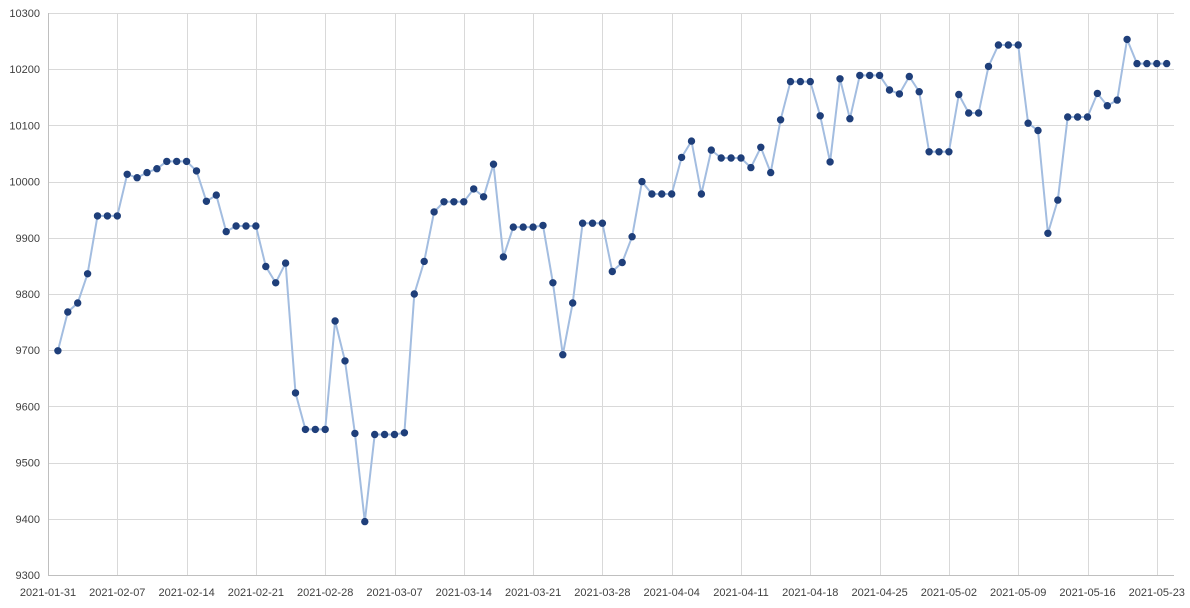 The height and width of the screenshot is (608, 1190). I want to click on x-tick-label: 2021-01-31, so click(48, 593).